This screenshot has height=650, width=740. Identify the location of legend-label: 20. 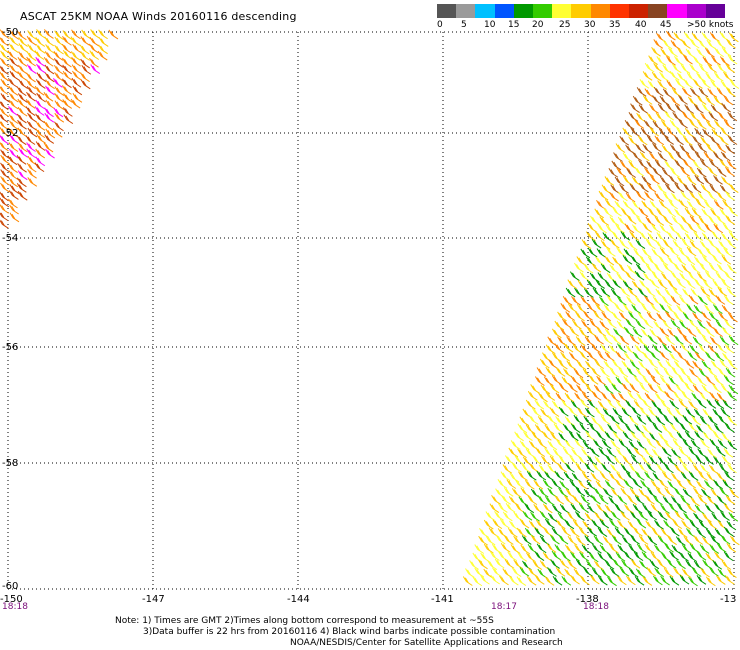
(538, 25).